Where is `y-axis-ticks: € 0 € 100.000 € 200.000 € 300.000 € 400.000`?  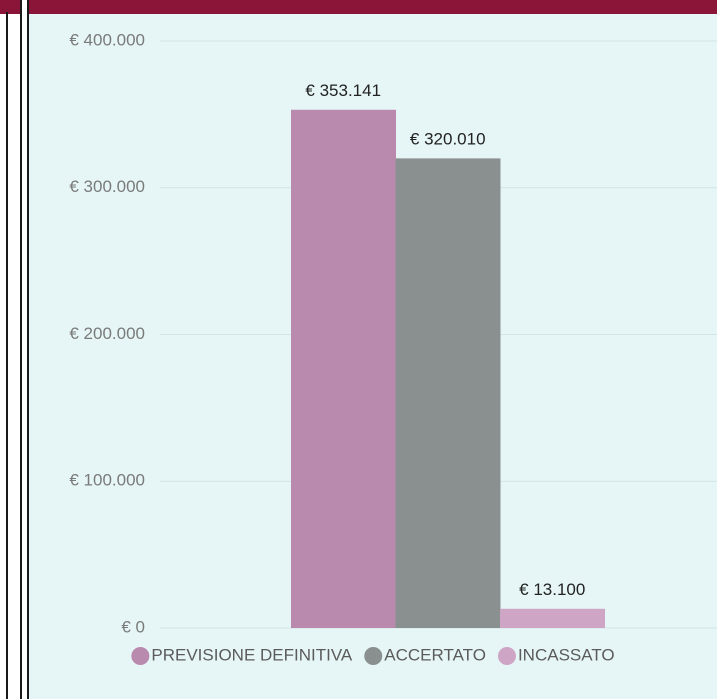 y-axis-ticks: € 0 € 100.000 € 200.000 € 300.000 € 400.000 is located at coordinates (107, 333).